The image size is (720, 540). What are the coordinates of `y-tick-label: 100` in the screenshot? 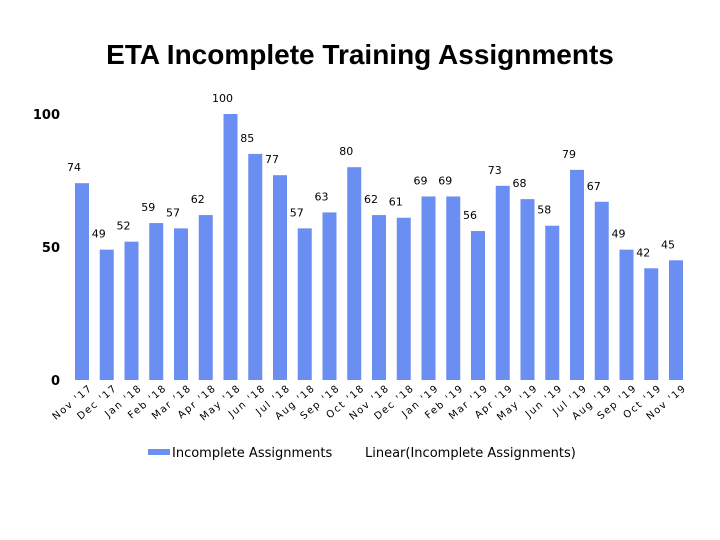 It's located at (46, 115).